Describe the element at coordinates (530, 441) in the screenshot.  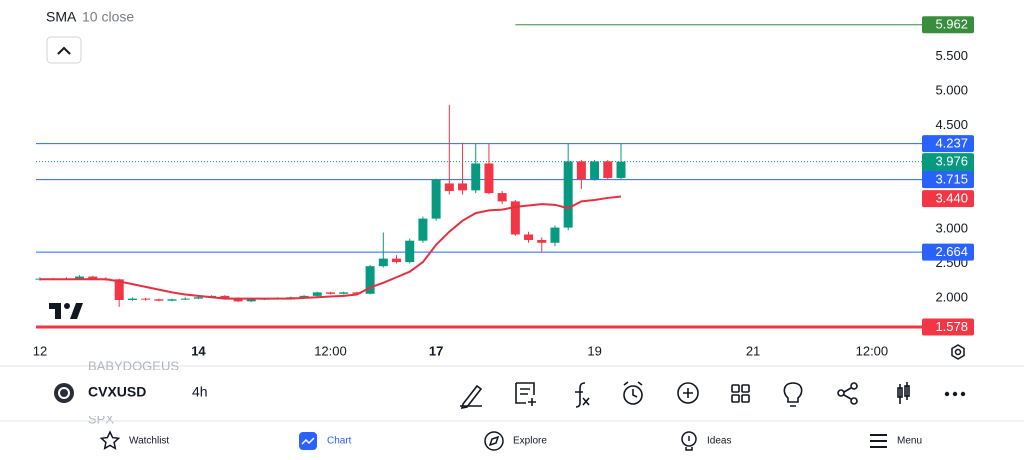
I see `nav-item: Explore` at that location.